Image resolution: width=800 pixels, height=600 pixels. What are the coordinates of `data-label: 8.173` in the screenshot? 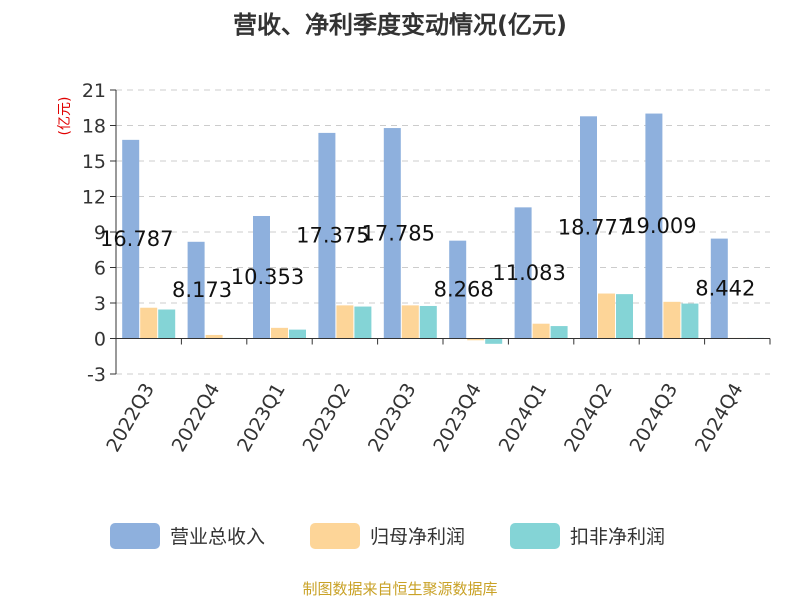 It's located at (202, 290).